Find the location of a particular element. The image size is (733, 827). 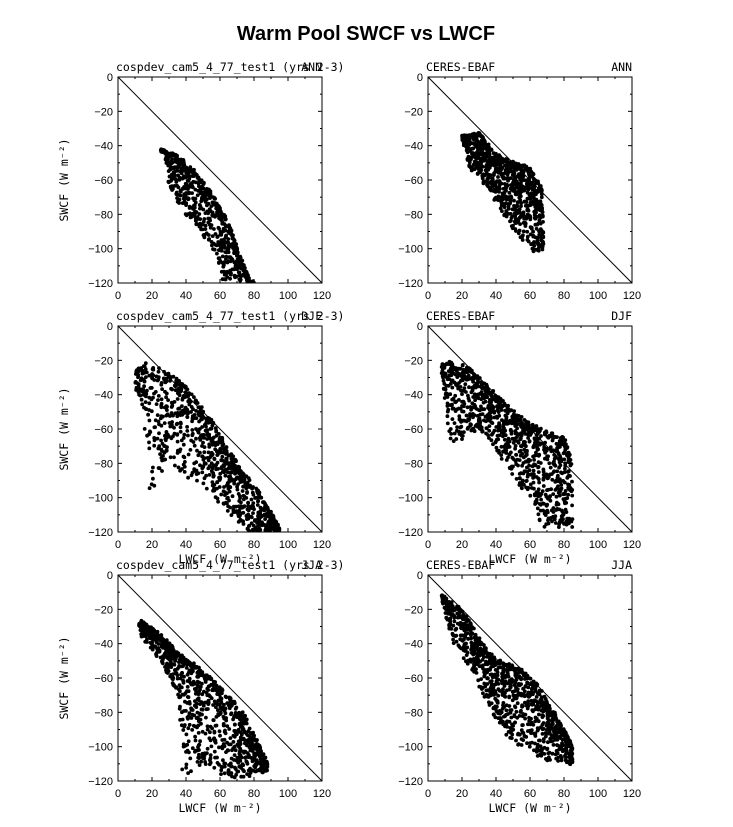

x-axis-title: LWCF (W m⁻²) is located at coordinates (219, 559).